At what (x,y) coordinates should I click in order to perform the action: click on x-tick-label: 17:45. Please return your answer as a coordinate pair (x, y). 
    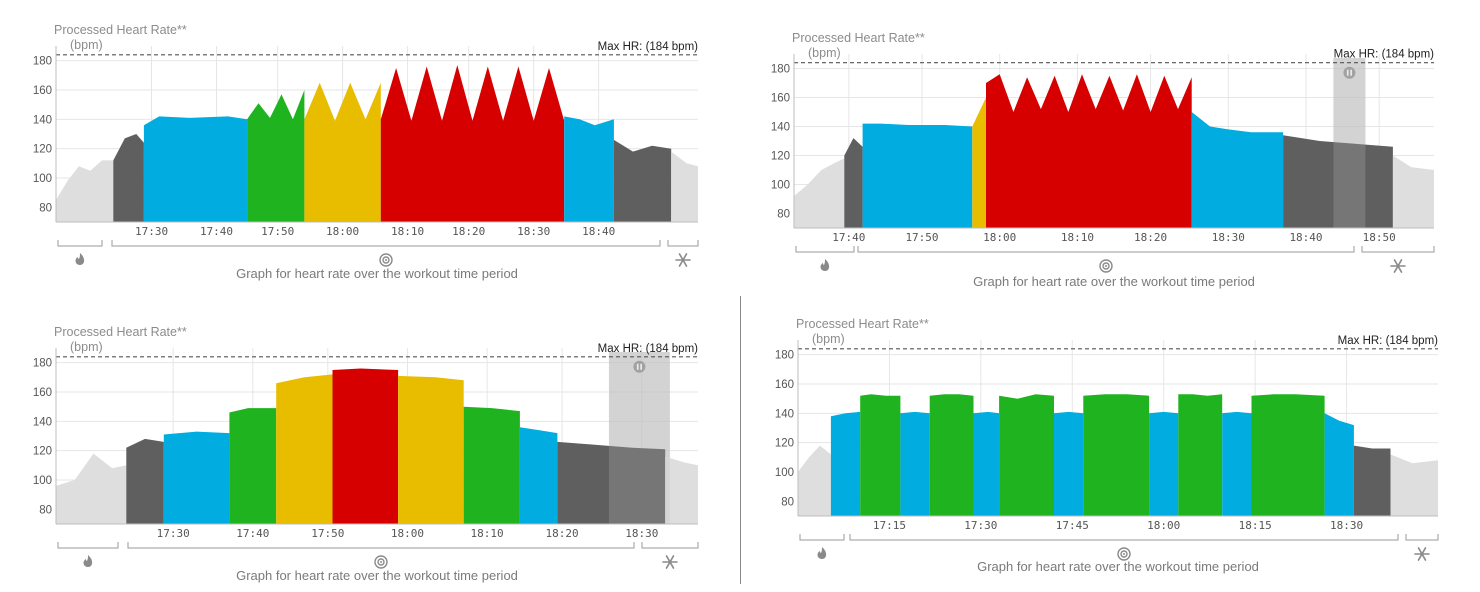
    Looking at the image, I should click on (1072, 525).